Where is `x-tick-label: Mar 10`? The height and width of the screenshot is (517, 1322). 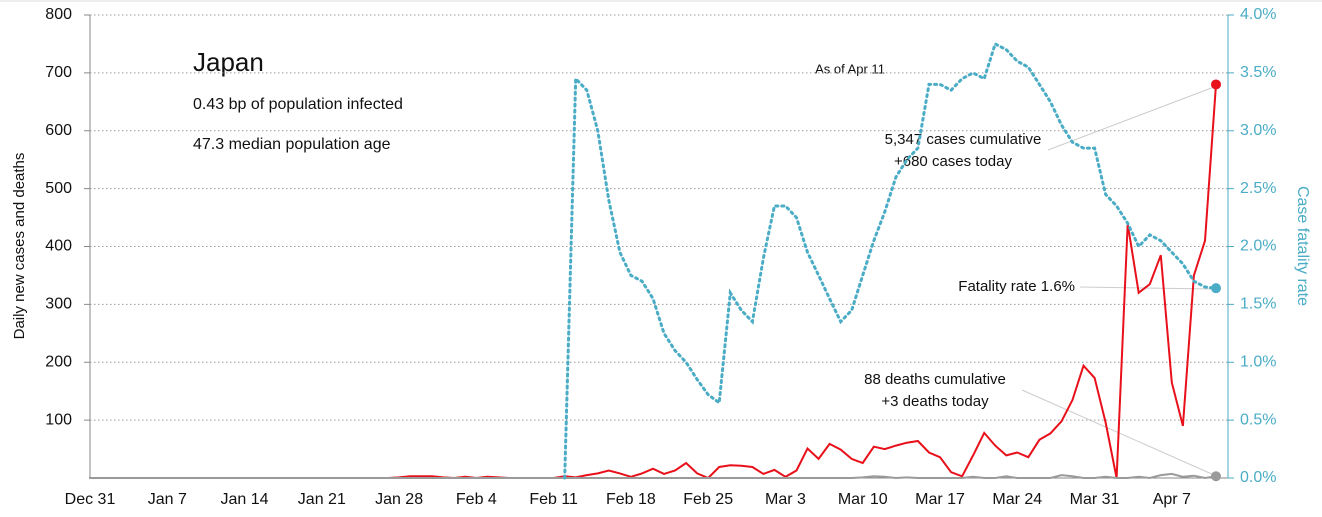 x-tick-label: Mar 10 is located at coordinates (863, 499).